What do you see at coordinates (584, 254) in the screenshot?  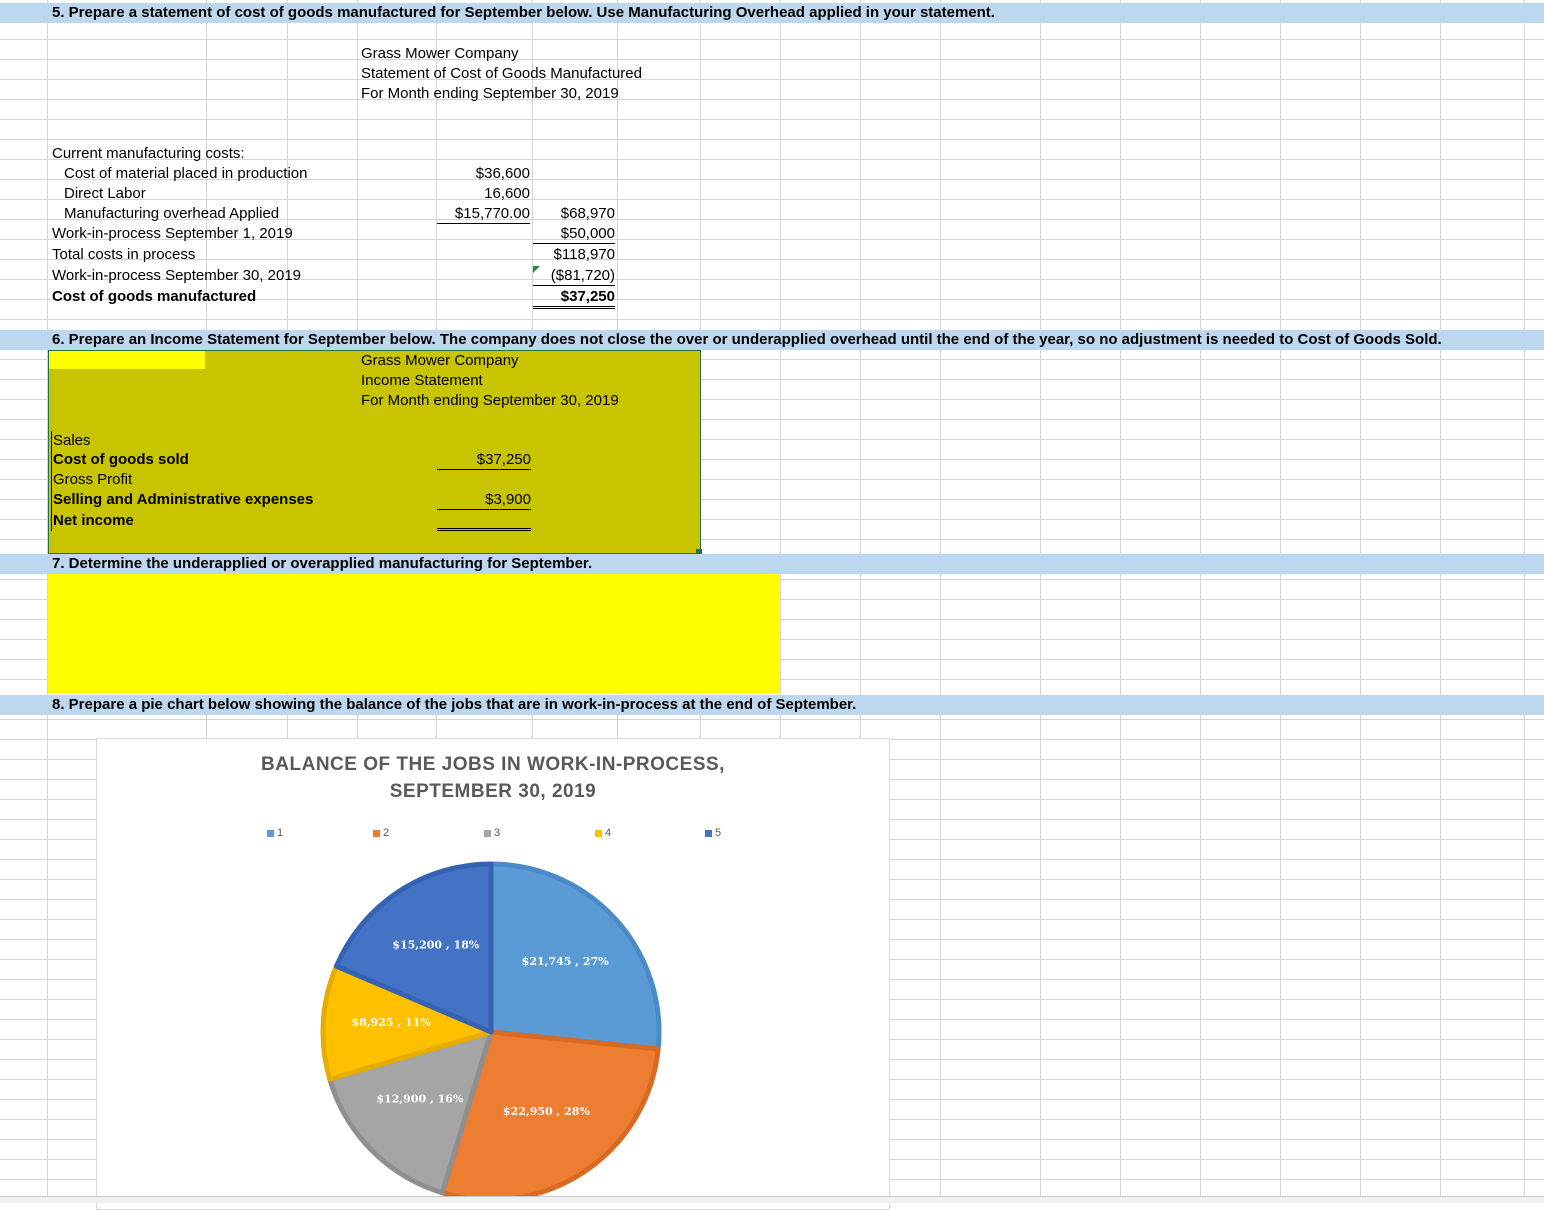 I see `q5-cell-value: $118,970` at bounding box center [584, 254].